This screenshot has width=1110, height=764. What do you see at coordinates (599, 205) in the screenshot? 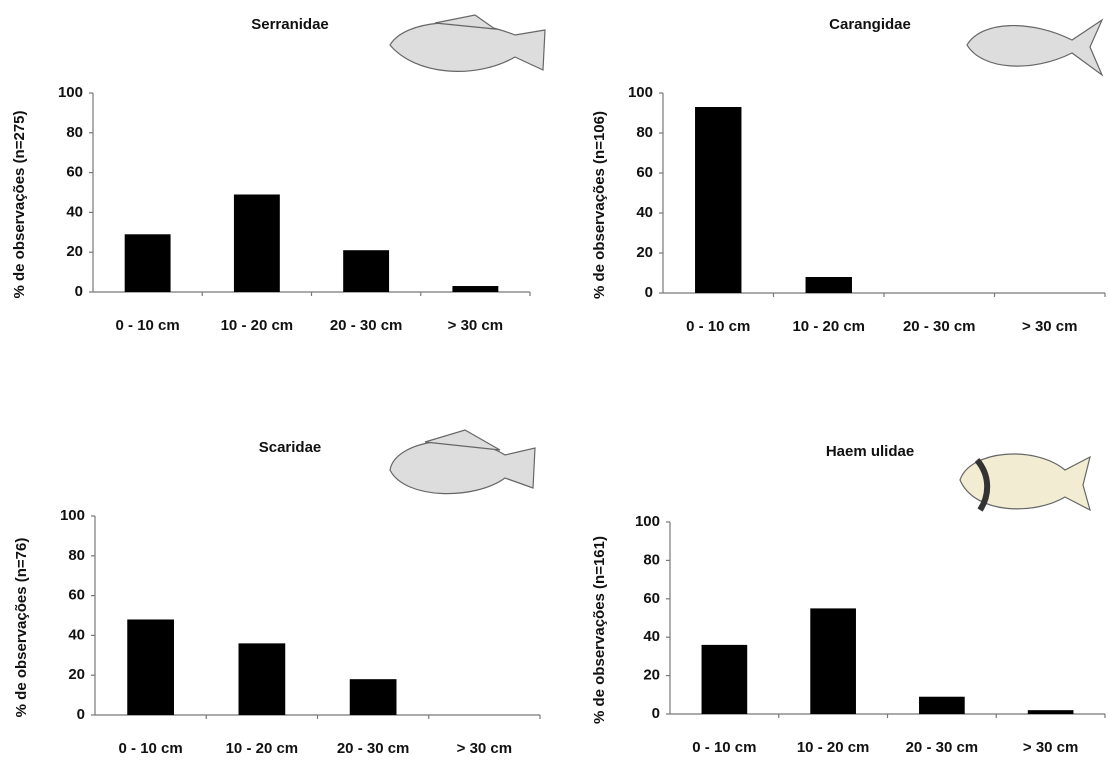
I see `y-axis-label: % de observações (n=106)` at bounding box center [599, 205].